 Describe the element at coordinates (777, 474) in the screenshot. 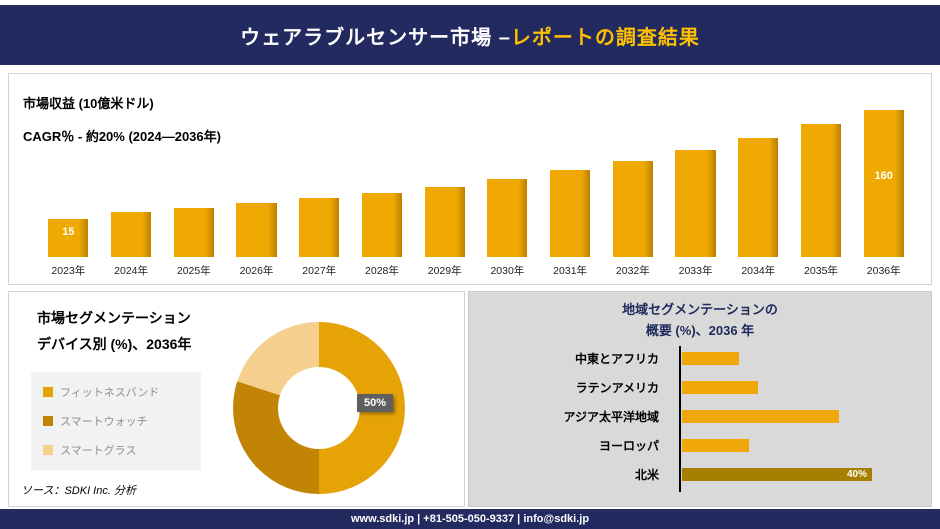

I see `region-bar: 40%` at that location.